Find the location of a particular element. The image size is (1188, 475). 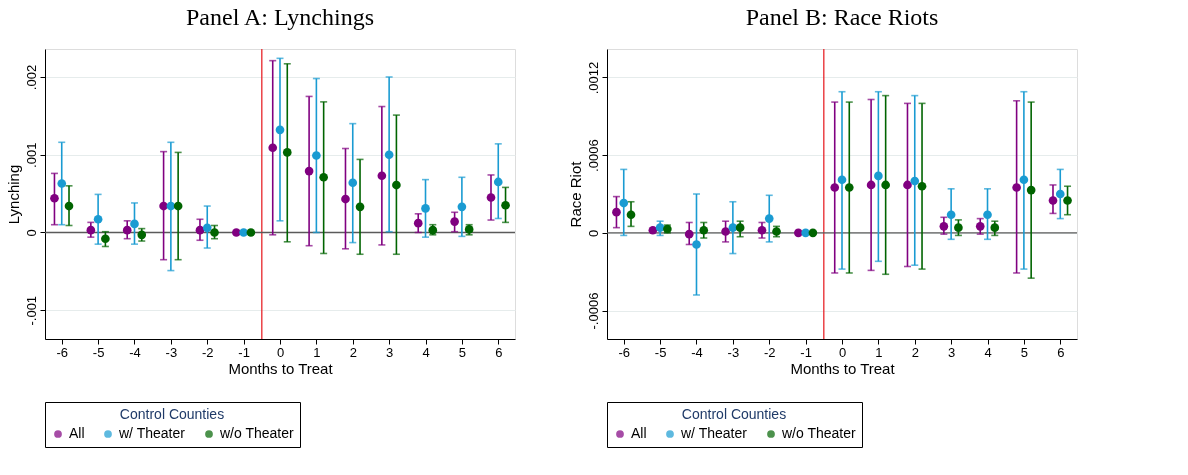

x-tick-label: -5 is located at coordinates (660, 352).